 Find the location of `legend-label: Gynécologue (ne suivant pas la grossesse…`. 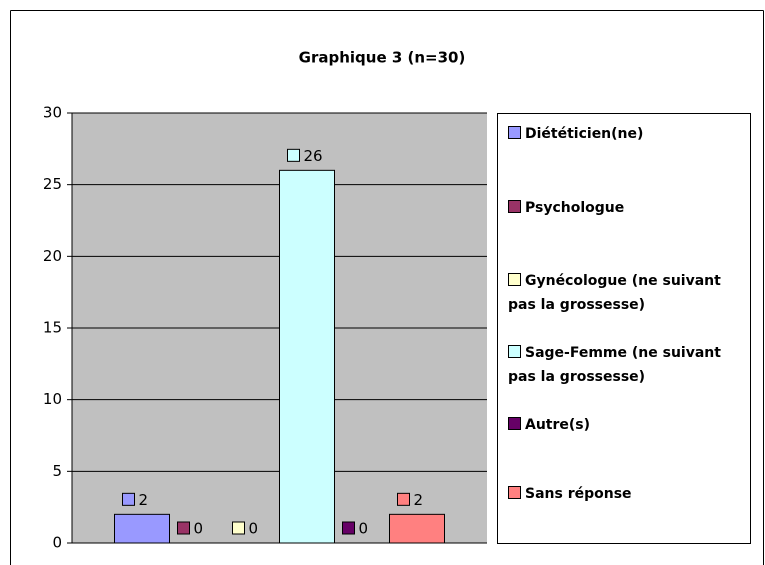

legend-label: Gynécologue (ne suivant pas la grossesse… is located at coordinates (614, 293).